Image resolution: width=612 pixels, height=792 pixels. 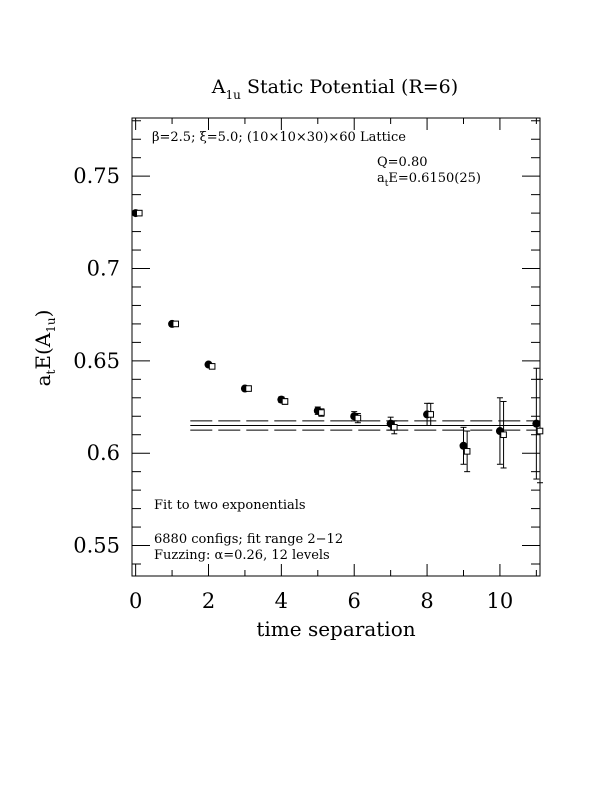 I want to click on fit-lines, so click(x=365, y=425).